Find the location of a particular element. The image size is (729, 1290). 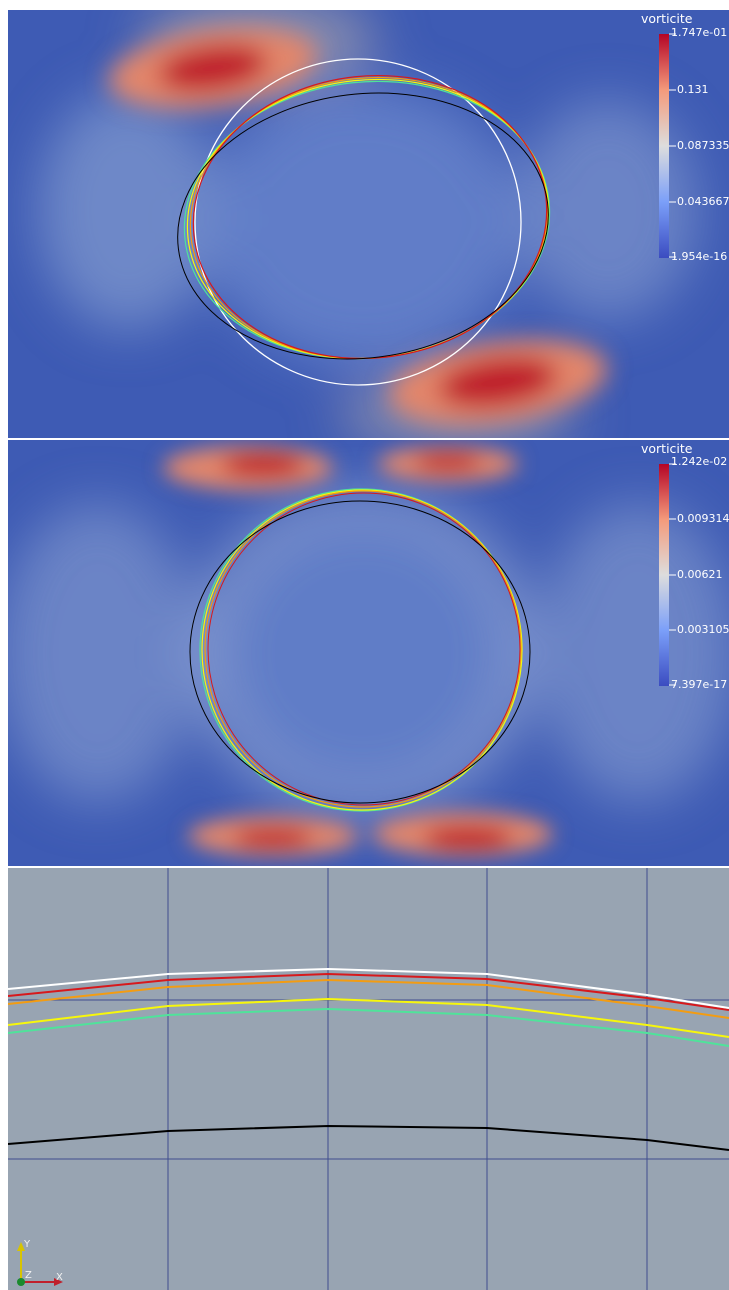

colorbar-tick2-middle: 0.00621 is located at coordinates (700, 574).